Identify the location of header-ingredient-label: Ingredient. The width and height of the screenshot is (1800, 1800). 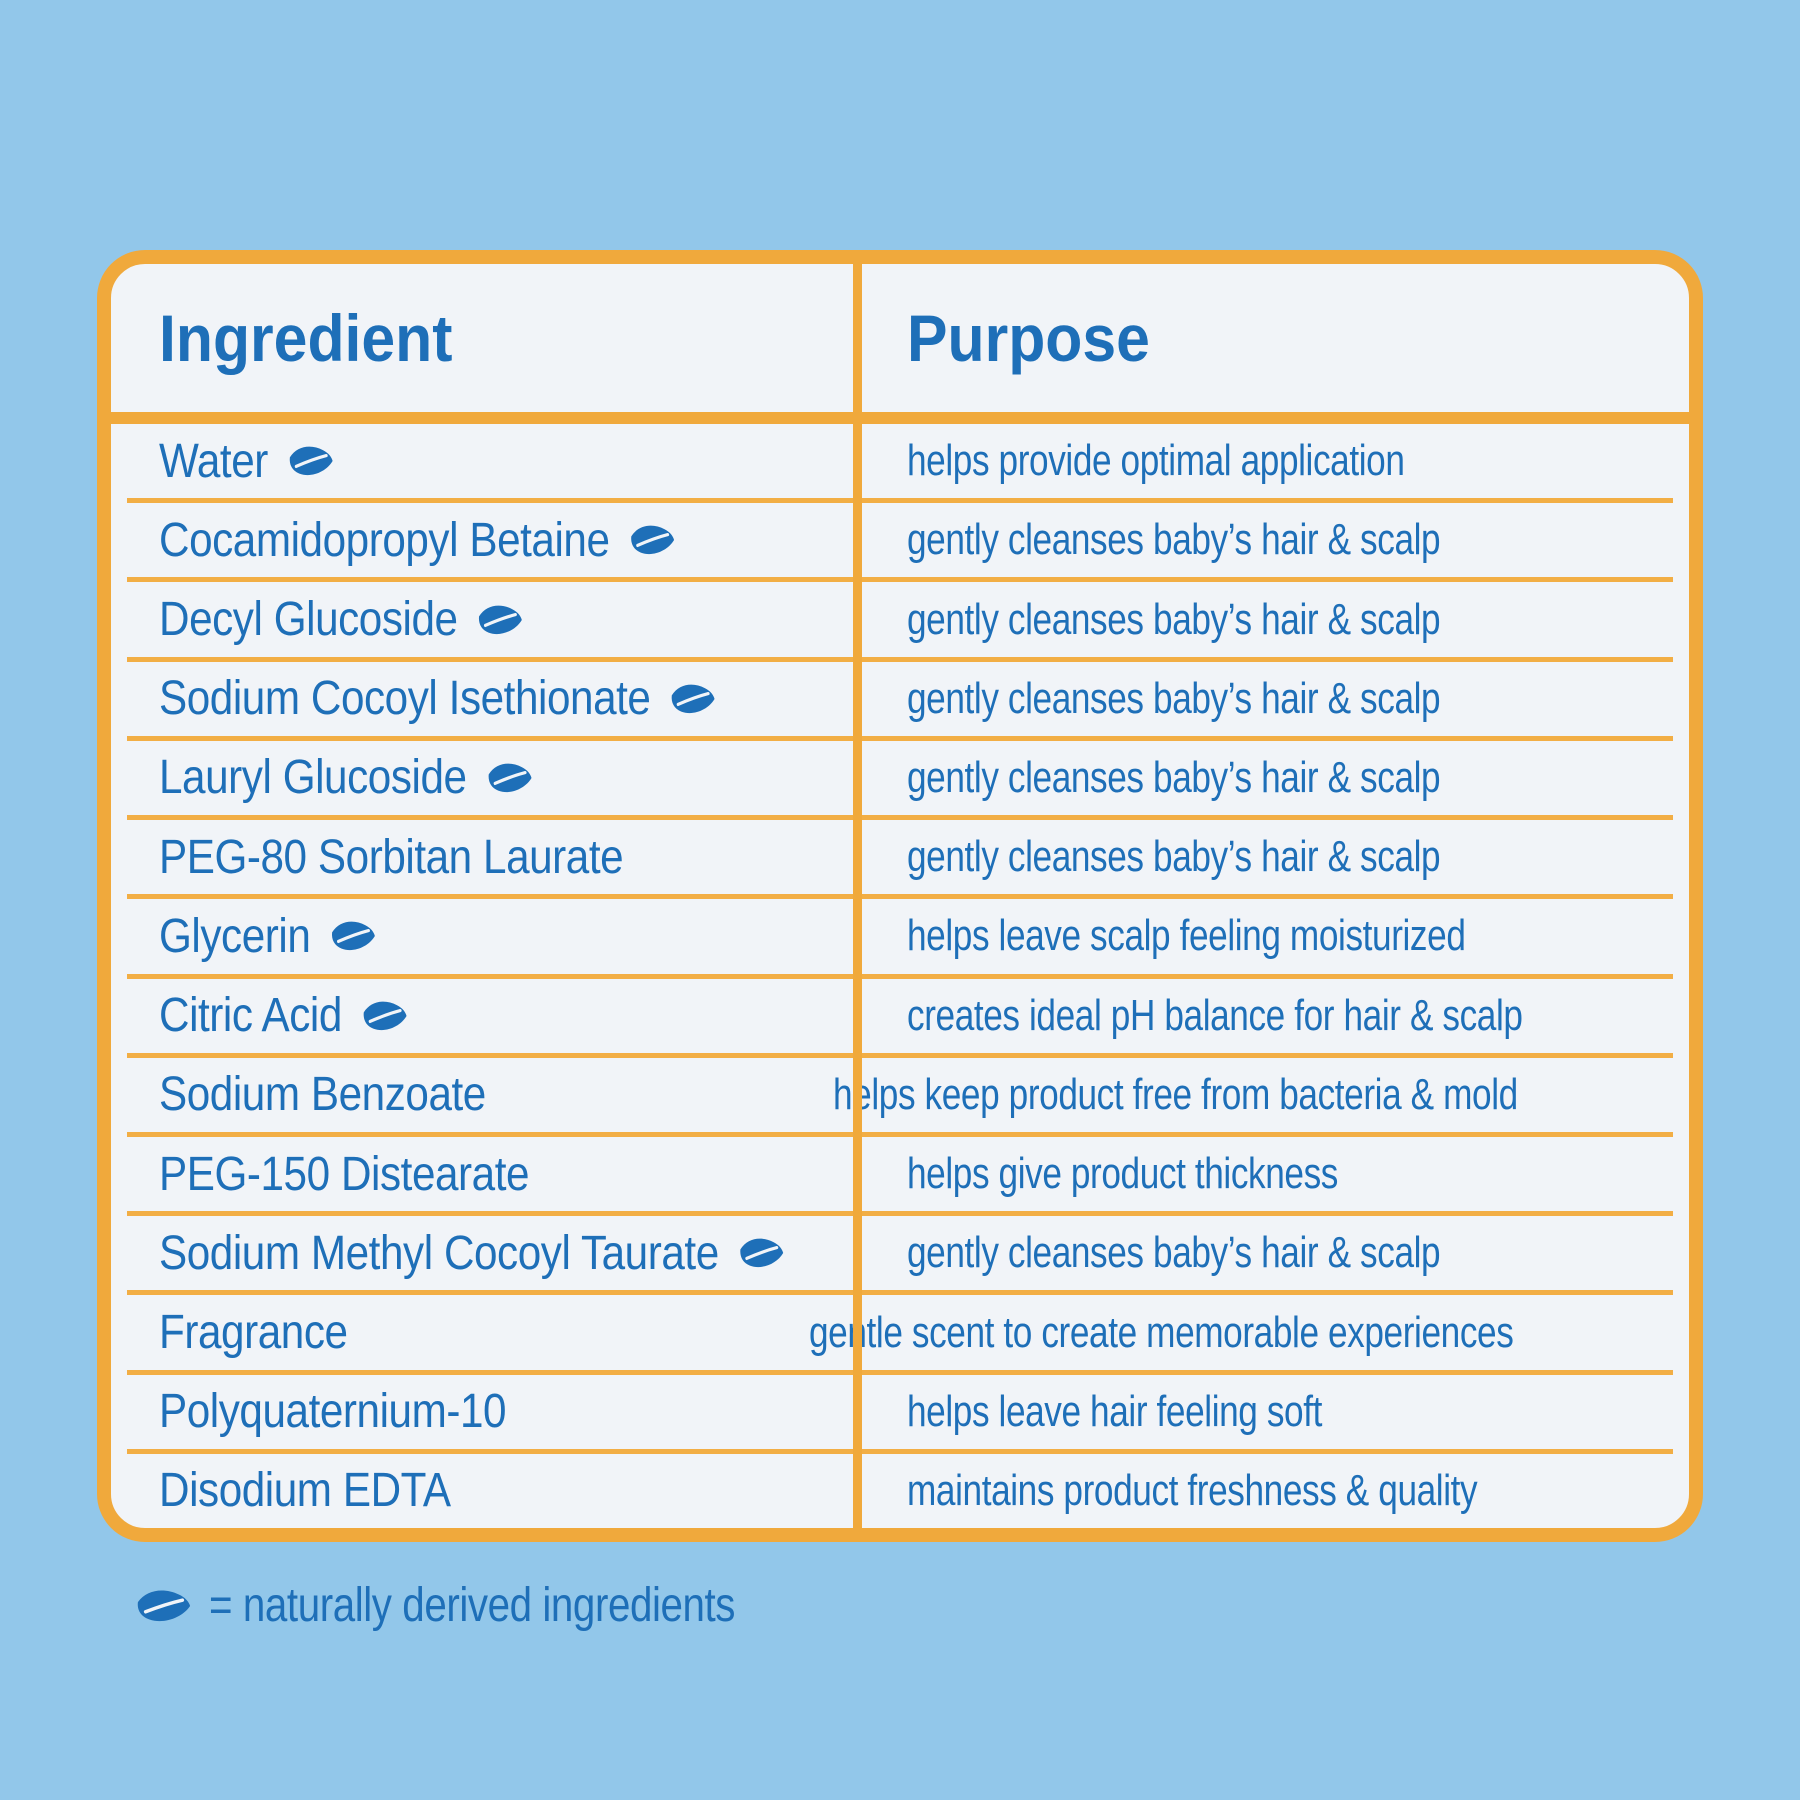
(306, 338).